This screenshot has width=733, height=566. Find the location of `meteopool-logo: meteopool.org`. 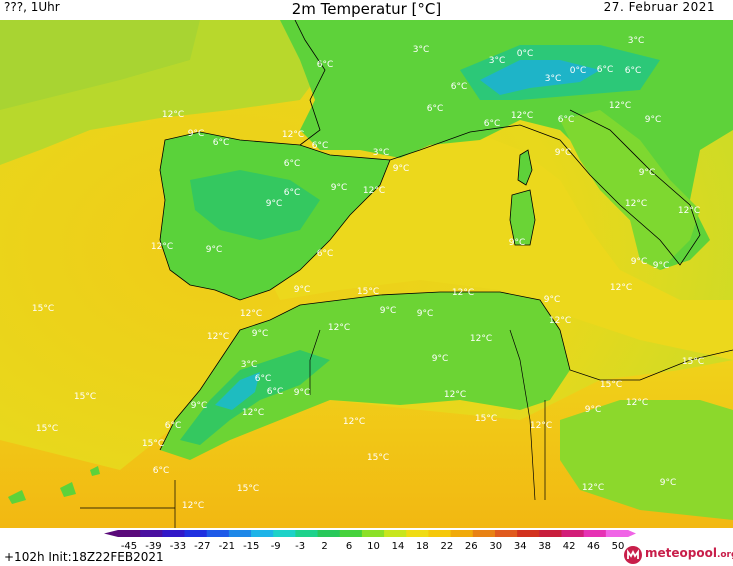

meteopool-logo: meteopool.org is located at coordinates (677, 555).